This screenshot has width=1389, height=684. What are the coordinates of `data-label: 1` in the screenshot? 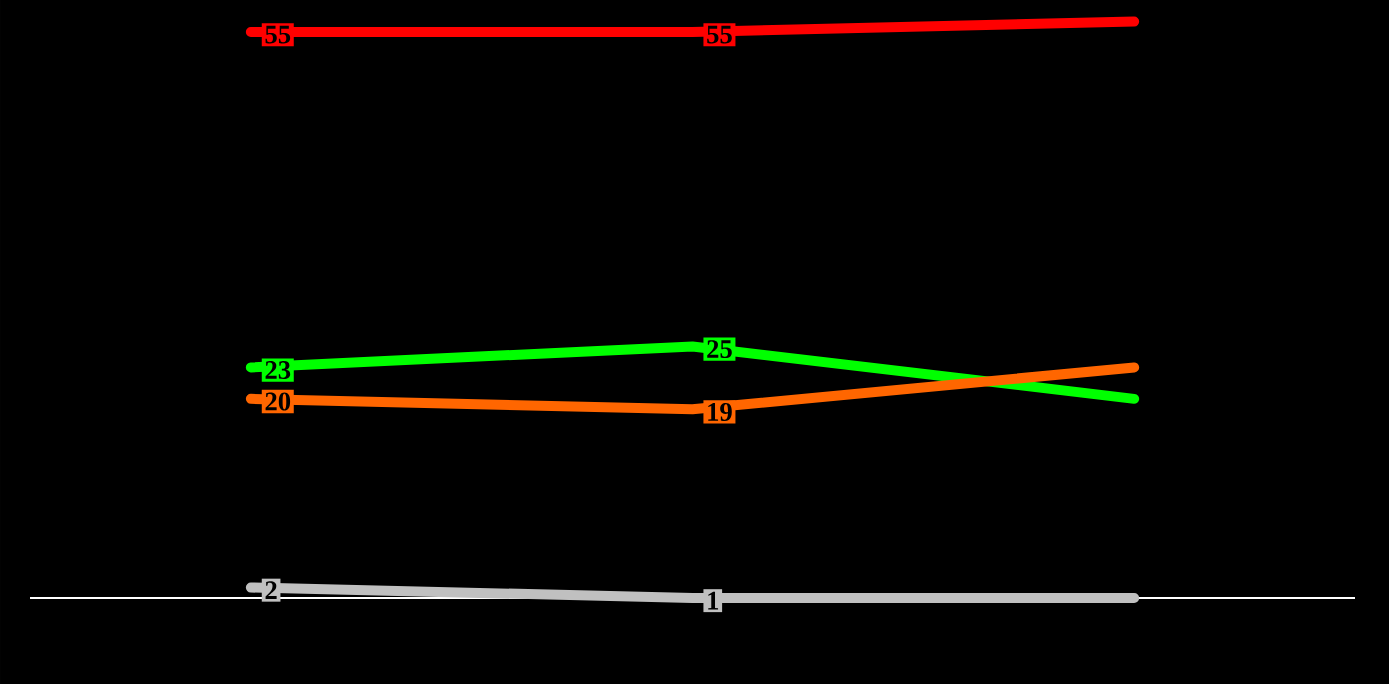 It's located at (713, 600).